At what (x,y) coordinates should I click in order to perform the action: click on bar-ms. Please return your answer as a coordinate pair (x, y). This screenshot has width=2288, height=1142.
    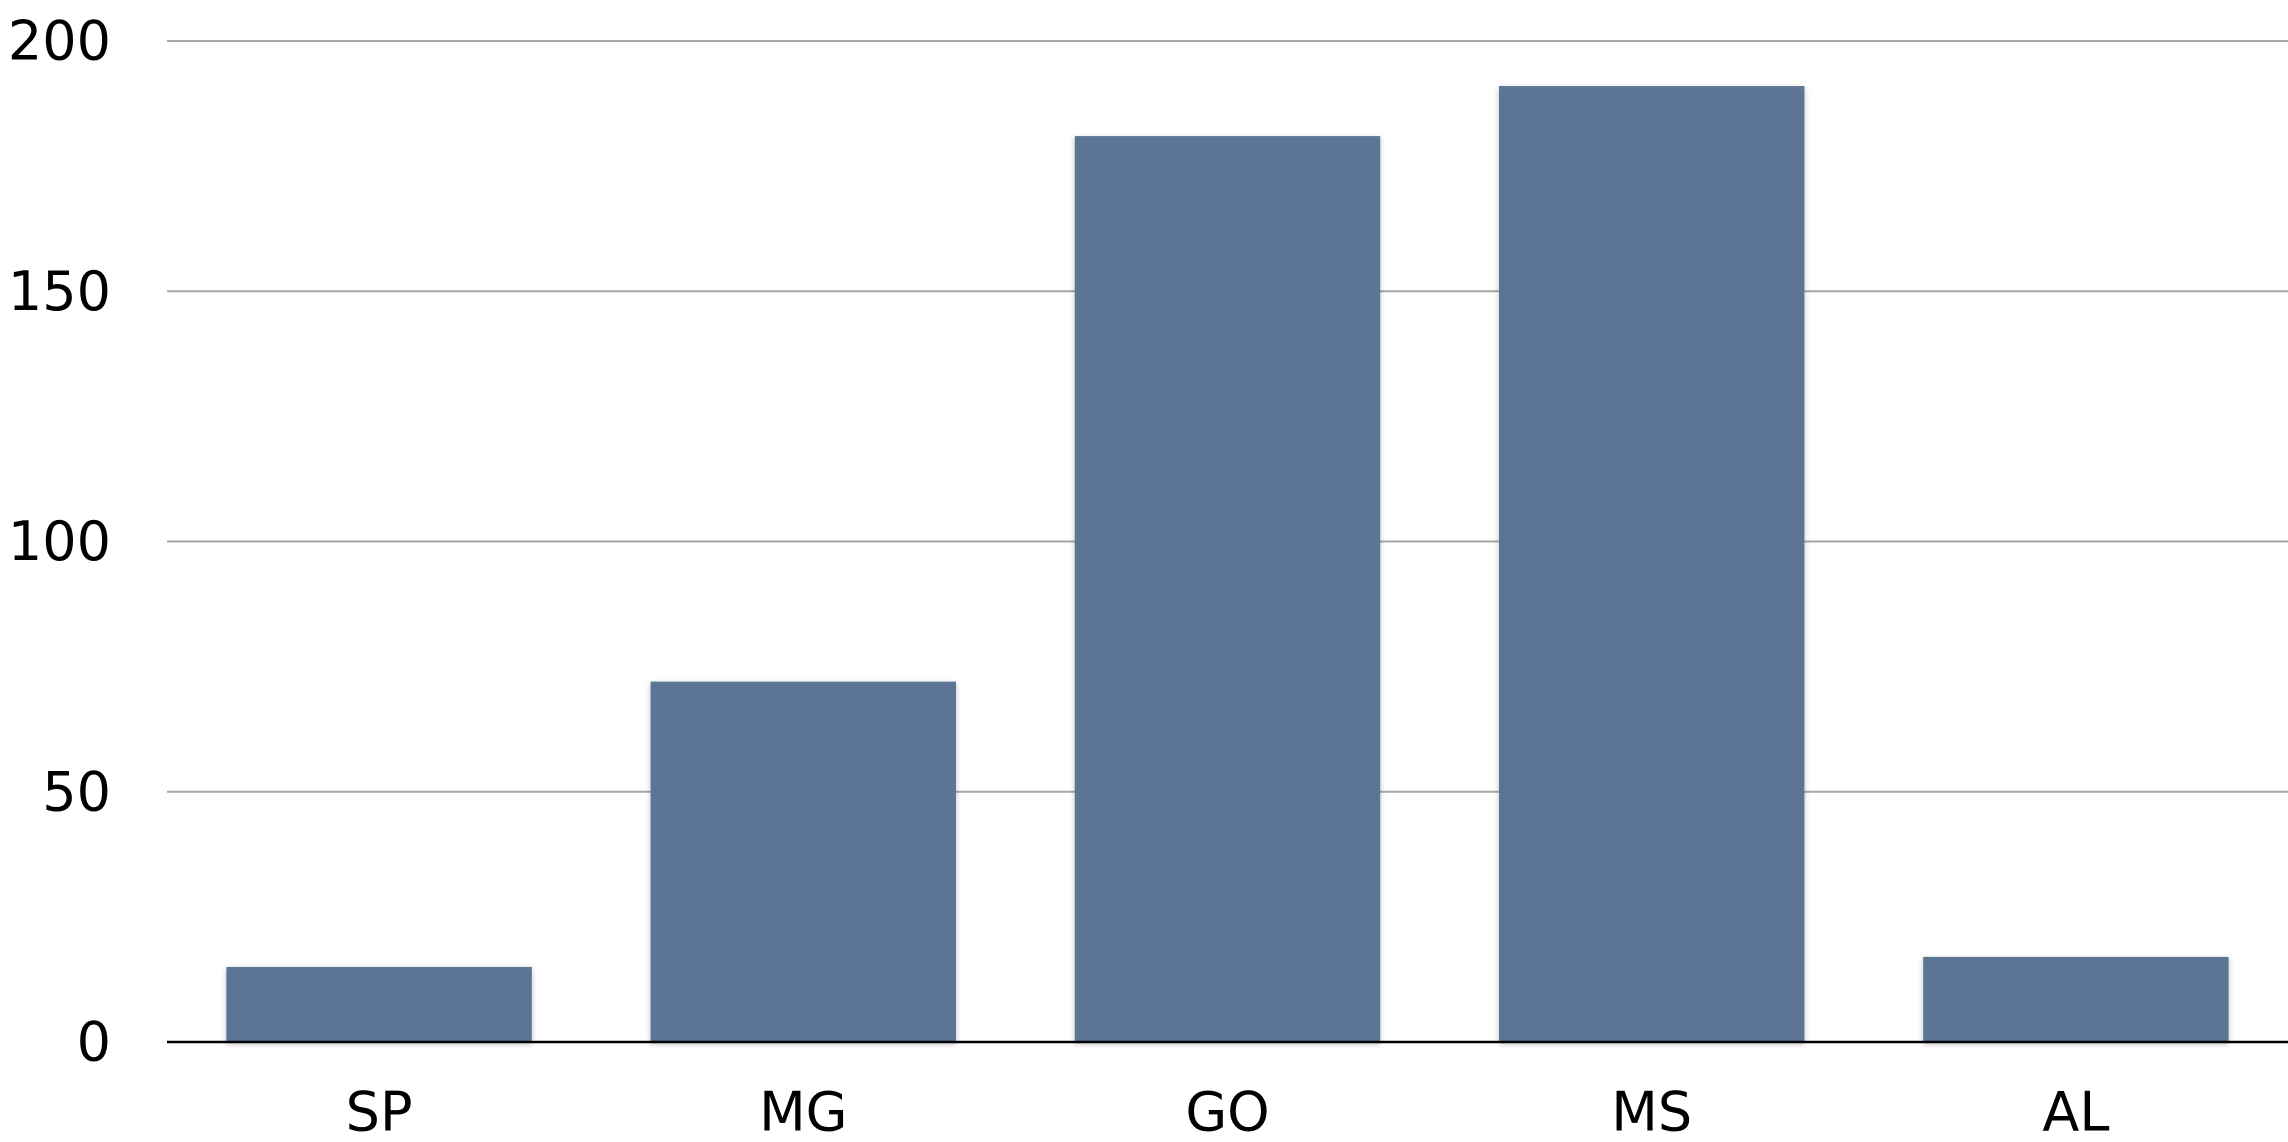
    Looking at the image, I should click on (1651, 564).